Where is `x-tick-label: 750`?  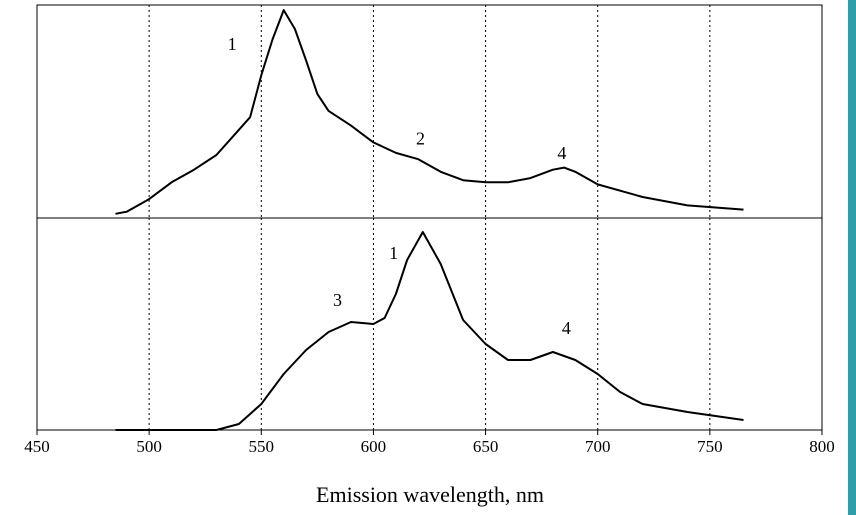 x-tick-label: 750 is located at coordinates (710, 446).